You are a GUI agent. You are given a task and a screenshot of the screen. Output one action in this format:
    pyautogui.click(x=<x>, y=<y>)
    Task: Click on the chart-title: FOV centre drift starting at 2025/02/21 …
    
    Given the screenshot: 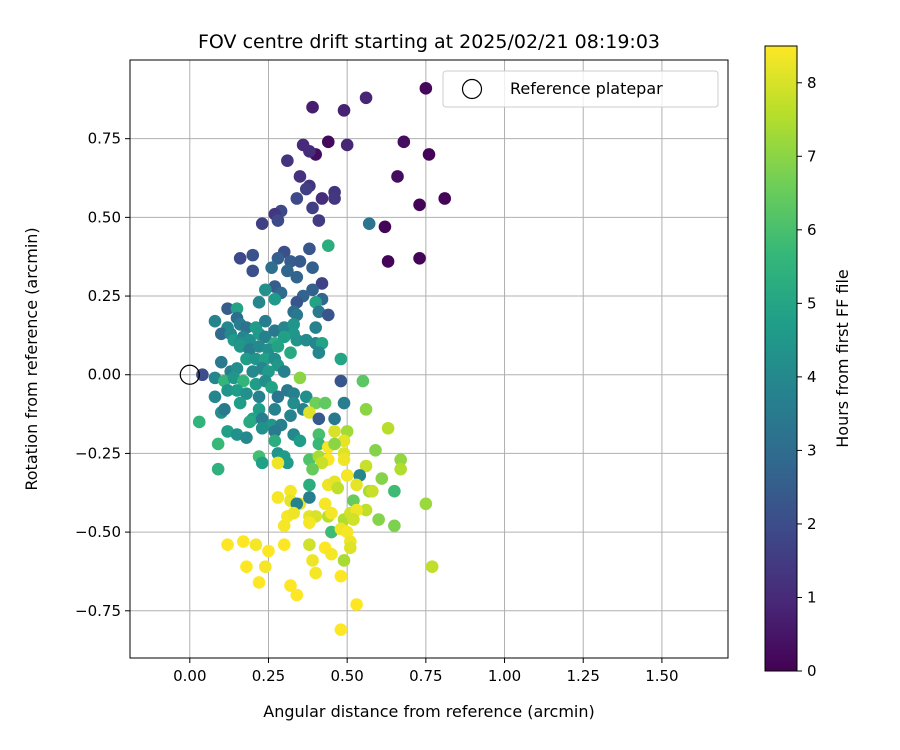 What is the action you would take?
    pyautogui.click(x=429, y=42)
    